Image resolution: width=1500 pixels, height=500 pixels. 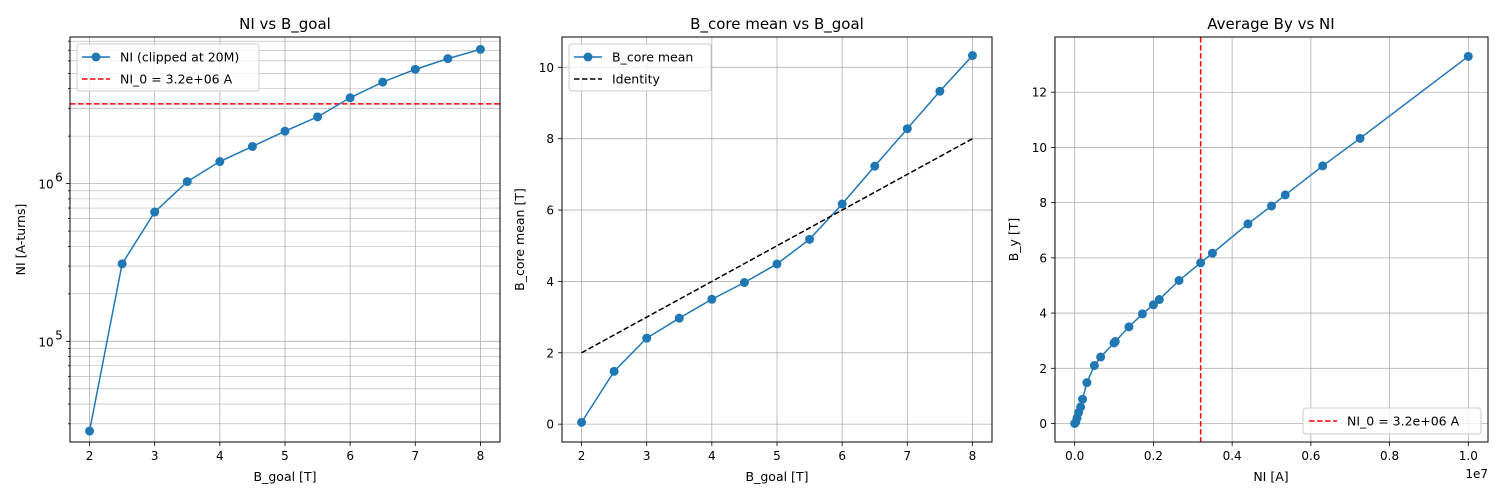 What do you see at coordinates (20, 240) in the screenshot?
I see `y-axis-label: NI [A-turns]` at bounding box center [20, 240].